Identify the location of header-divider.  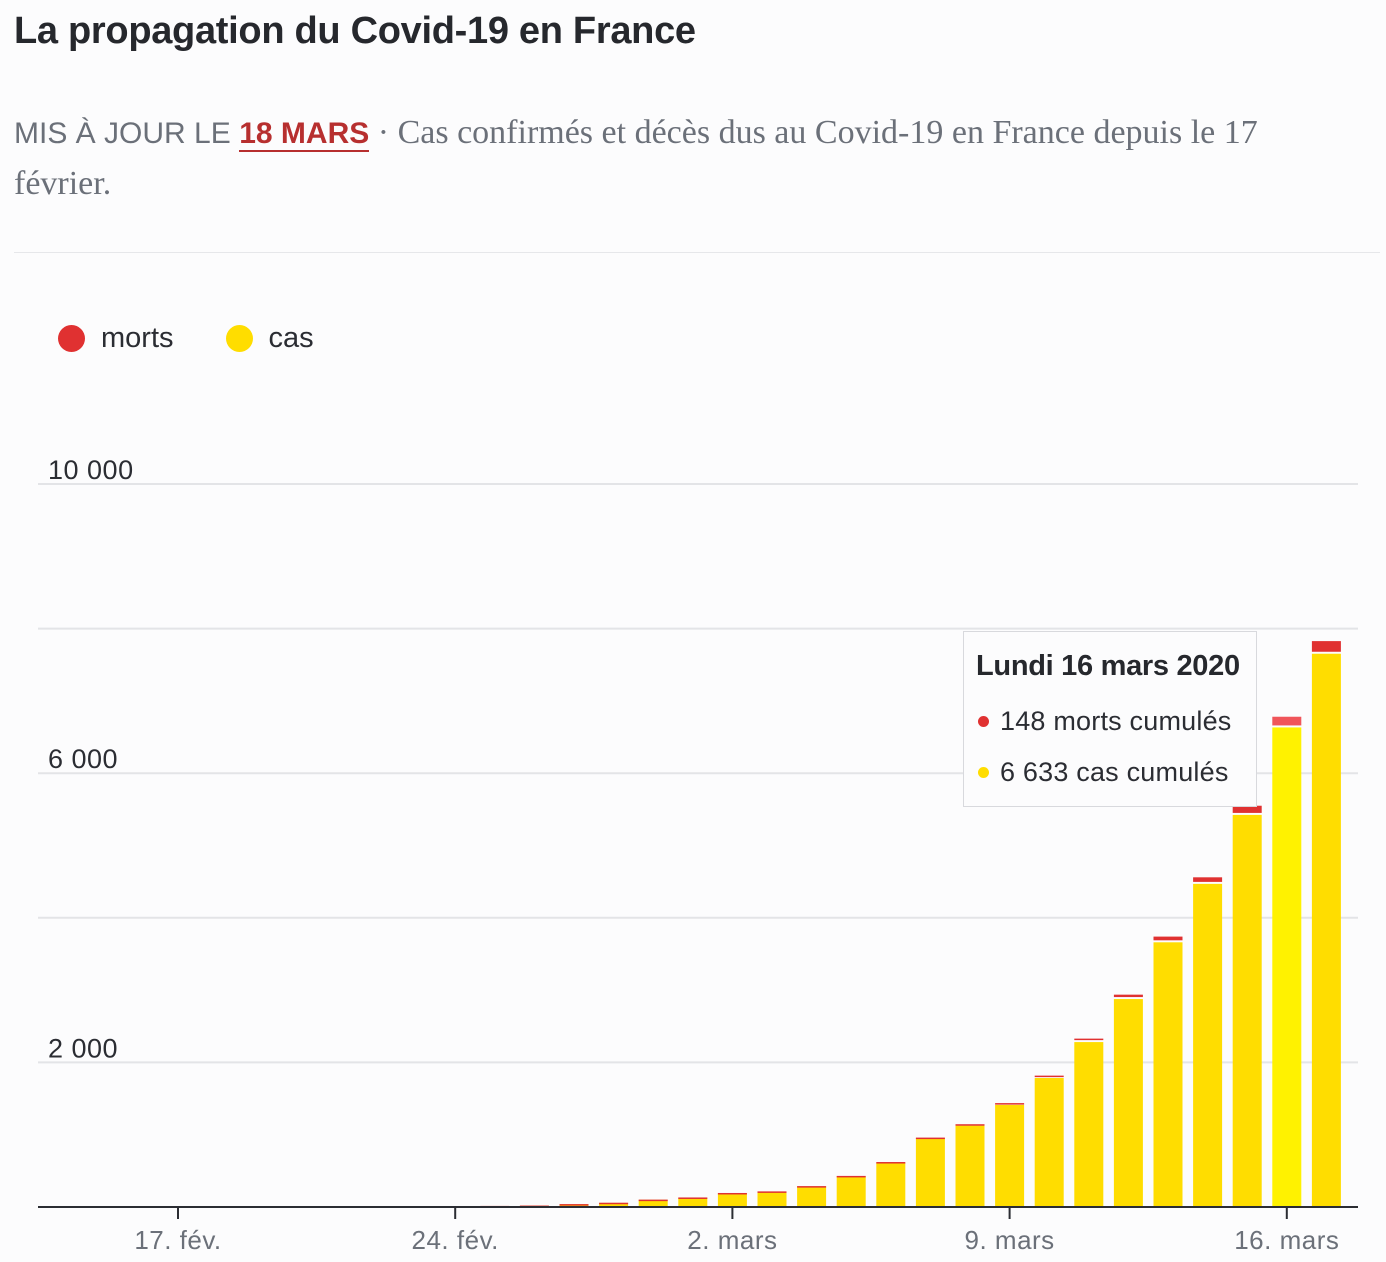
(697, 252).